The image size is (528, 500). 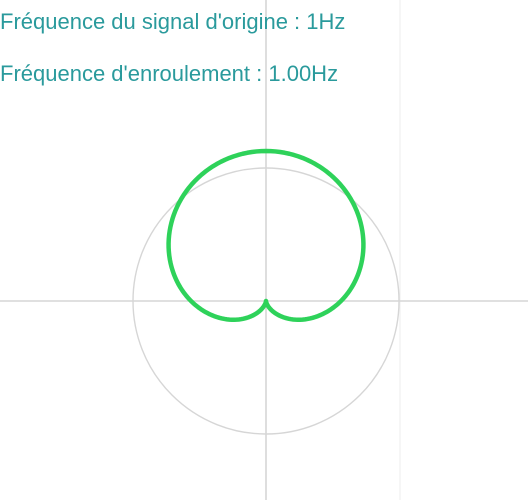 What do you see at coordinates (173, 21) in the screenshot?
I see `origin-frequency-label: Fréquence du signal d'origine : 1Hz` at bounding box center [173, 21].